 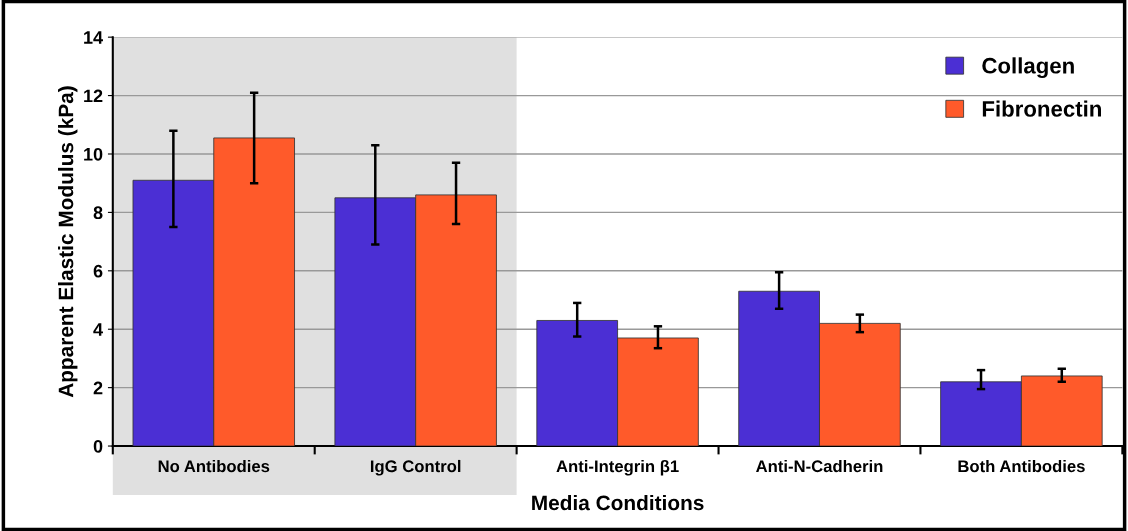 I want to click on y-axis-title: Apparent Elastic Modulus (kPa), so click(x=68, y=242).